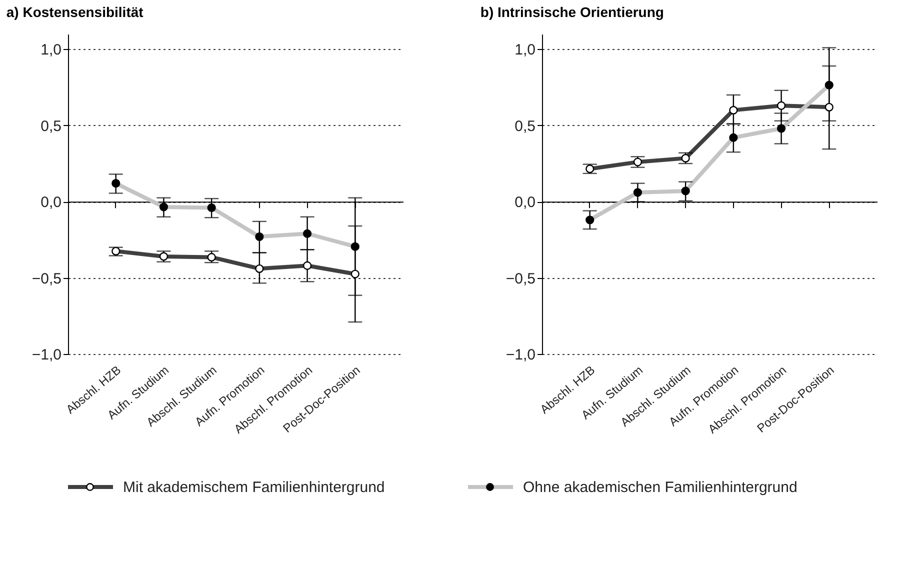  What do you see at coordinates (75, 12) in the screenshot?
I see `chart-title: a) Kostensensibilität` at bounding box center [75, 12].